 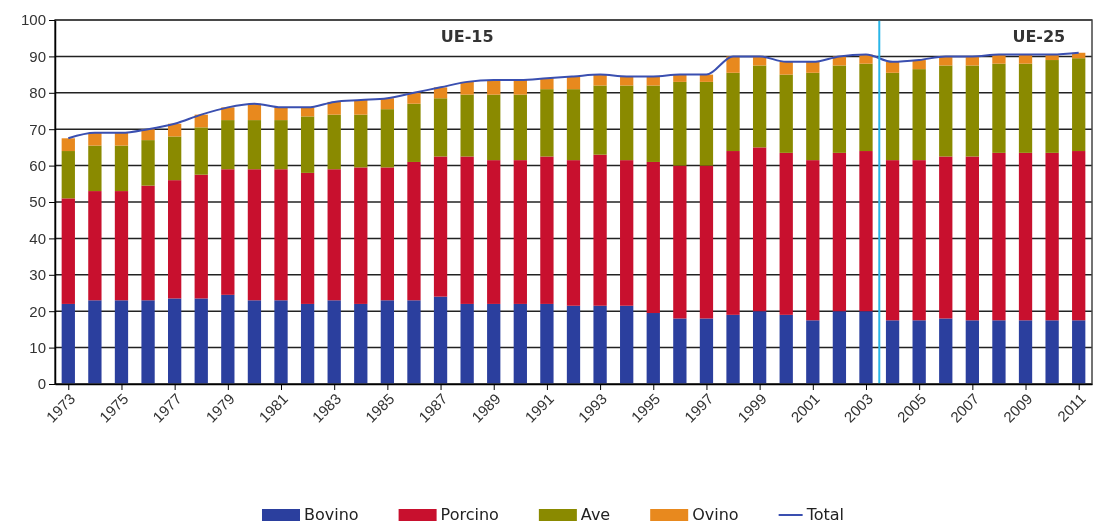 I want to click on legend-label: Total, so click(x=825, y=514).